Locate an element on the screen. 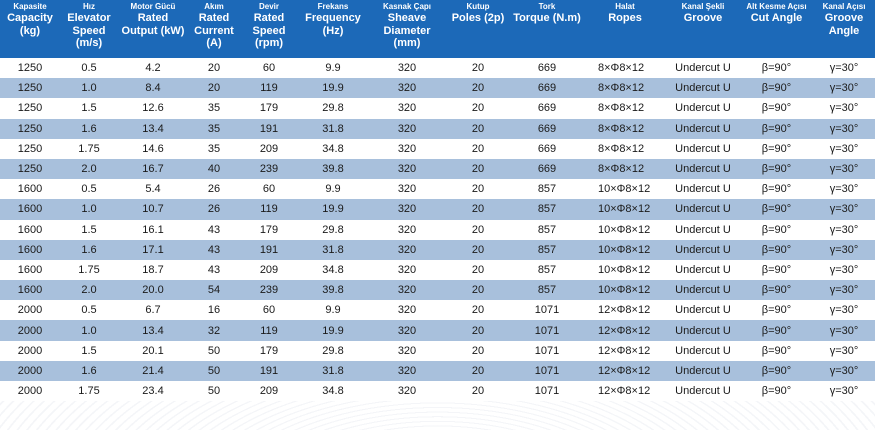  table-cell: 2.0 is located at coordinates (89, 169).